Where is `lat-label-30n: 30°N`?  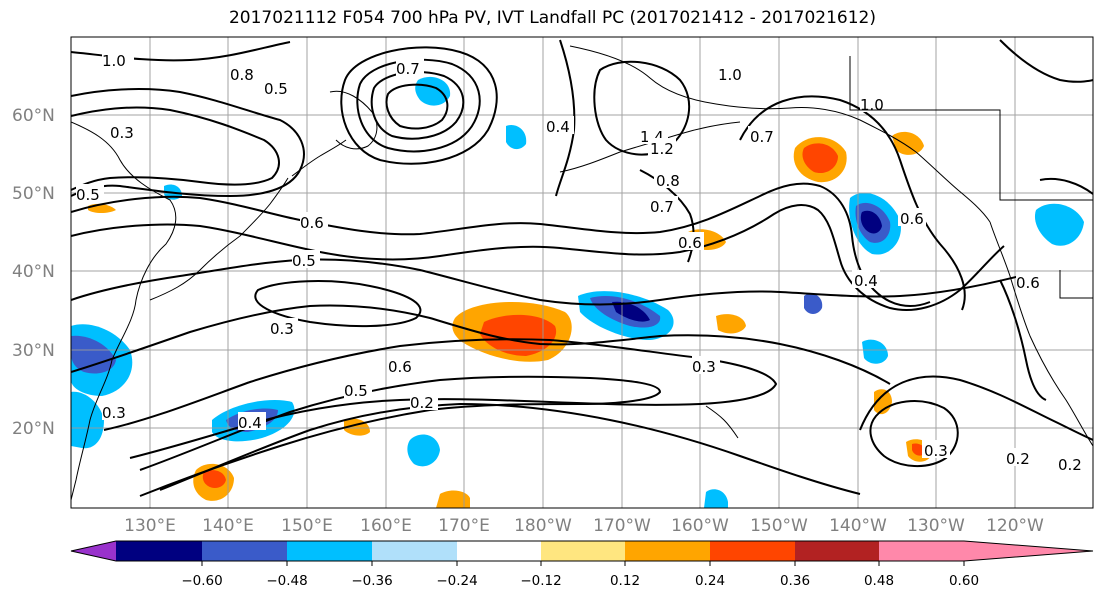 lat-label-30n: 30°N is located at coordinates (33, 351).